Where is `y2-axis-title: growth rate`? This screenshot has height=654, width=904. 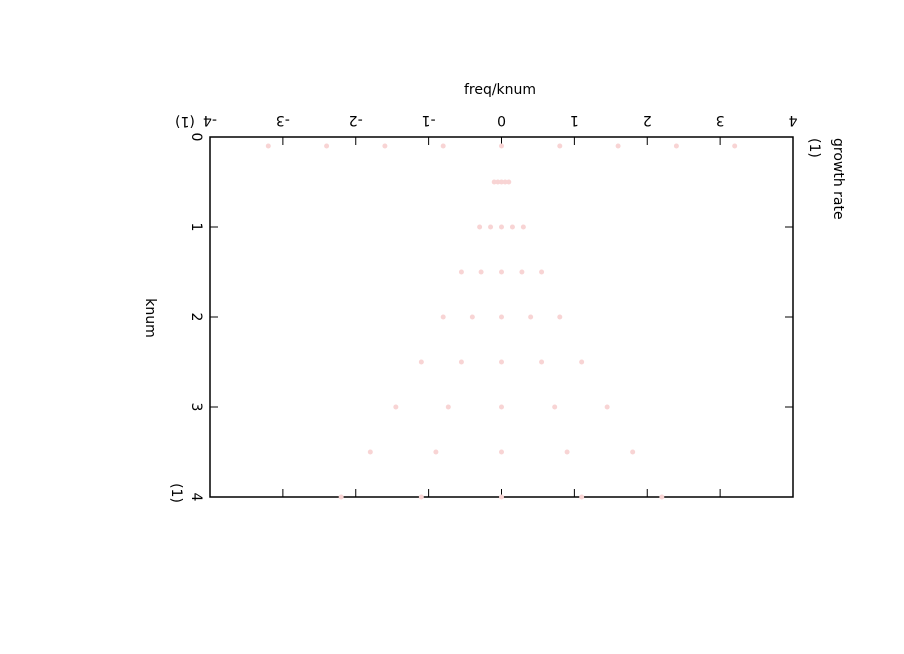
y2-axis-title: growth rate is located at coordinates (838, 179).